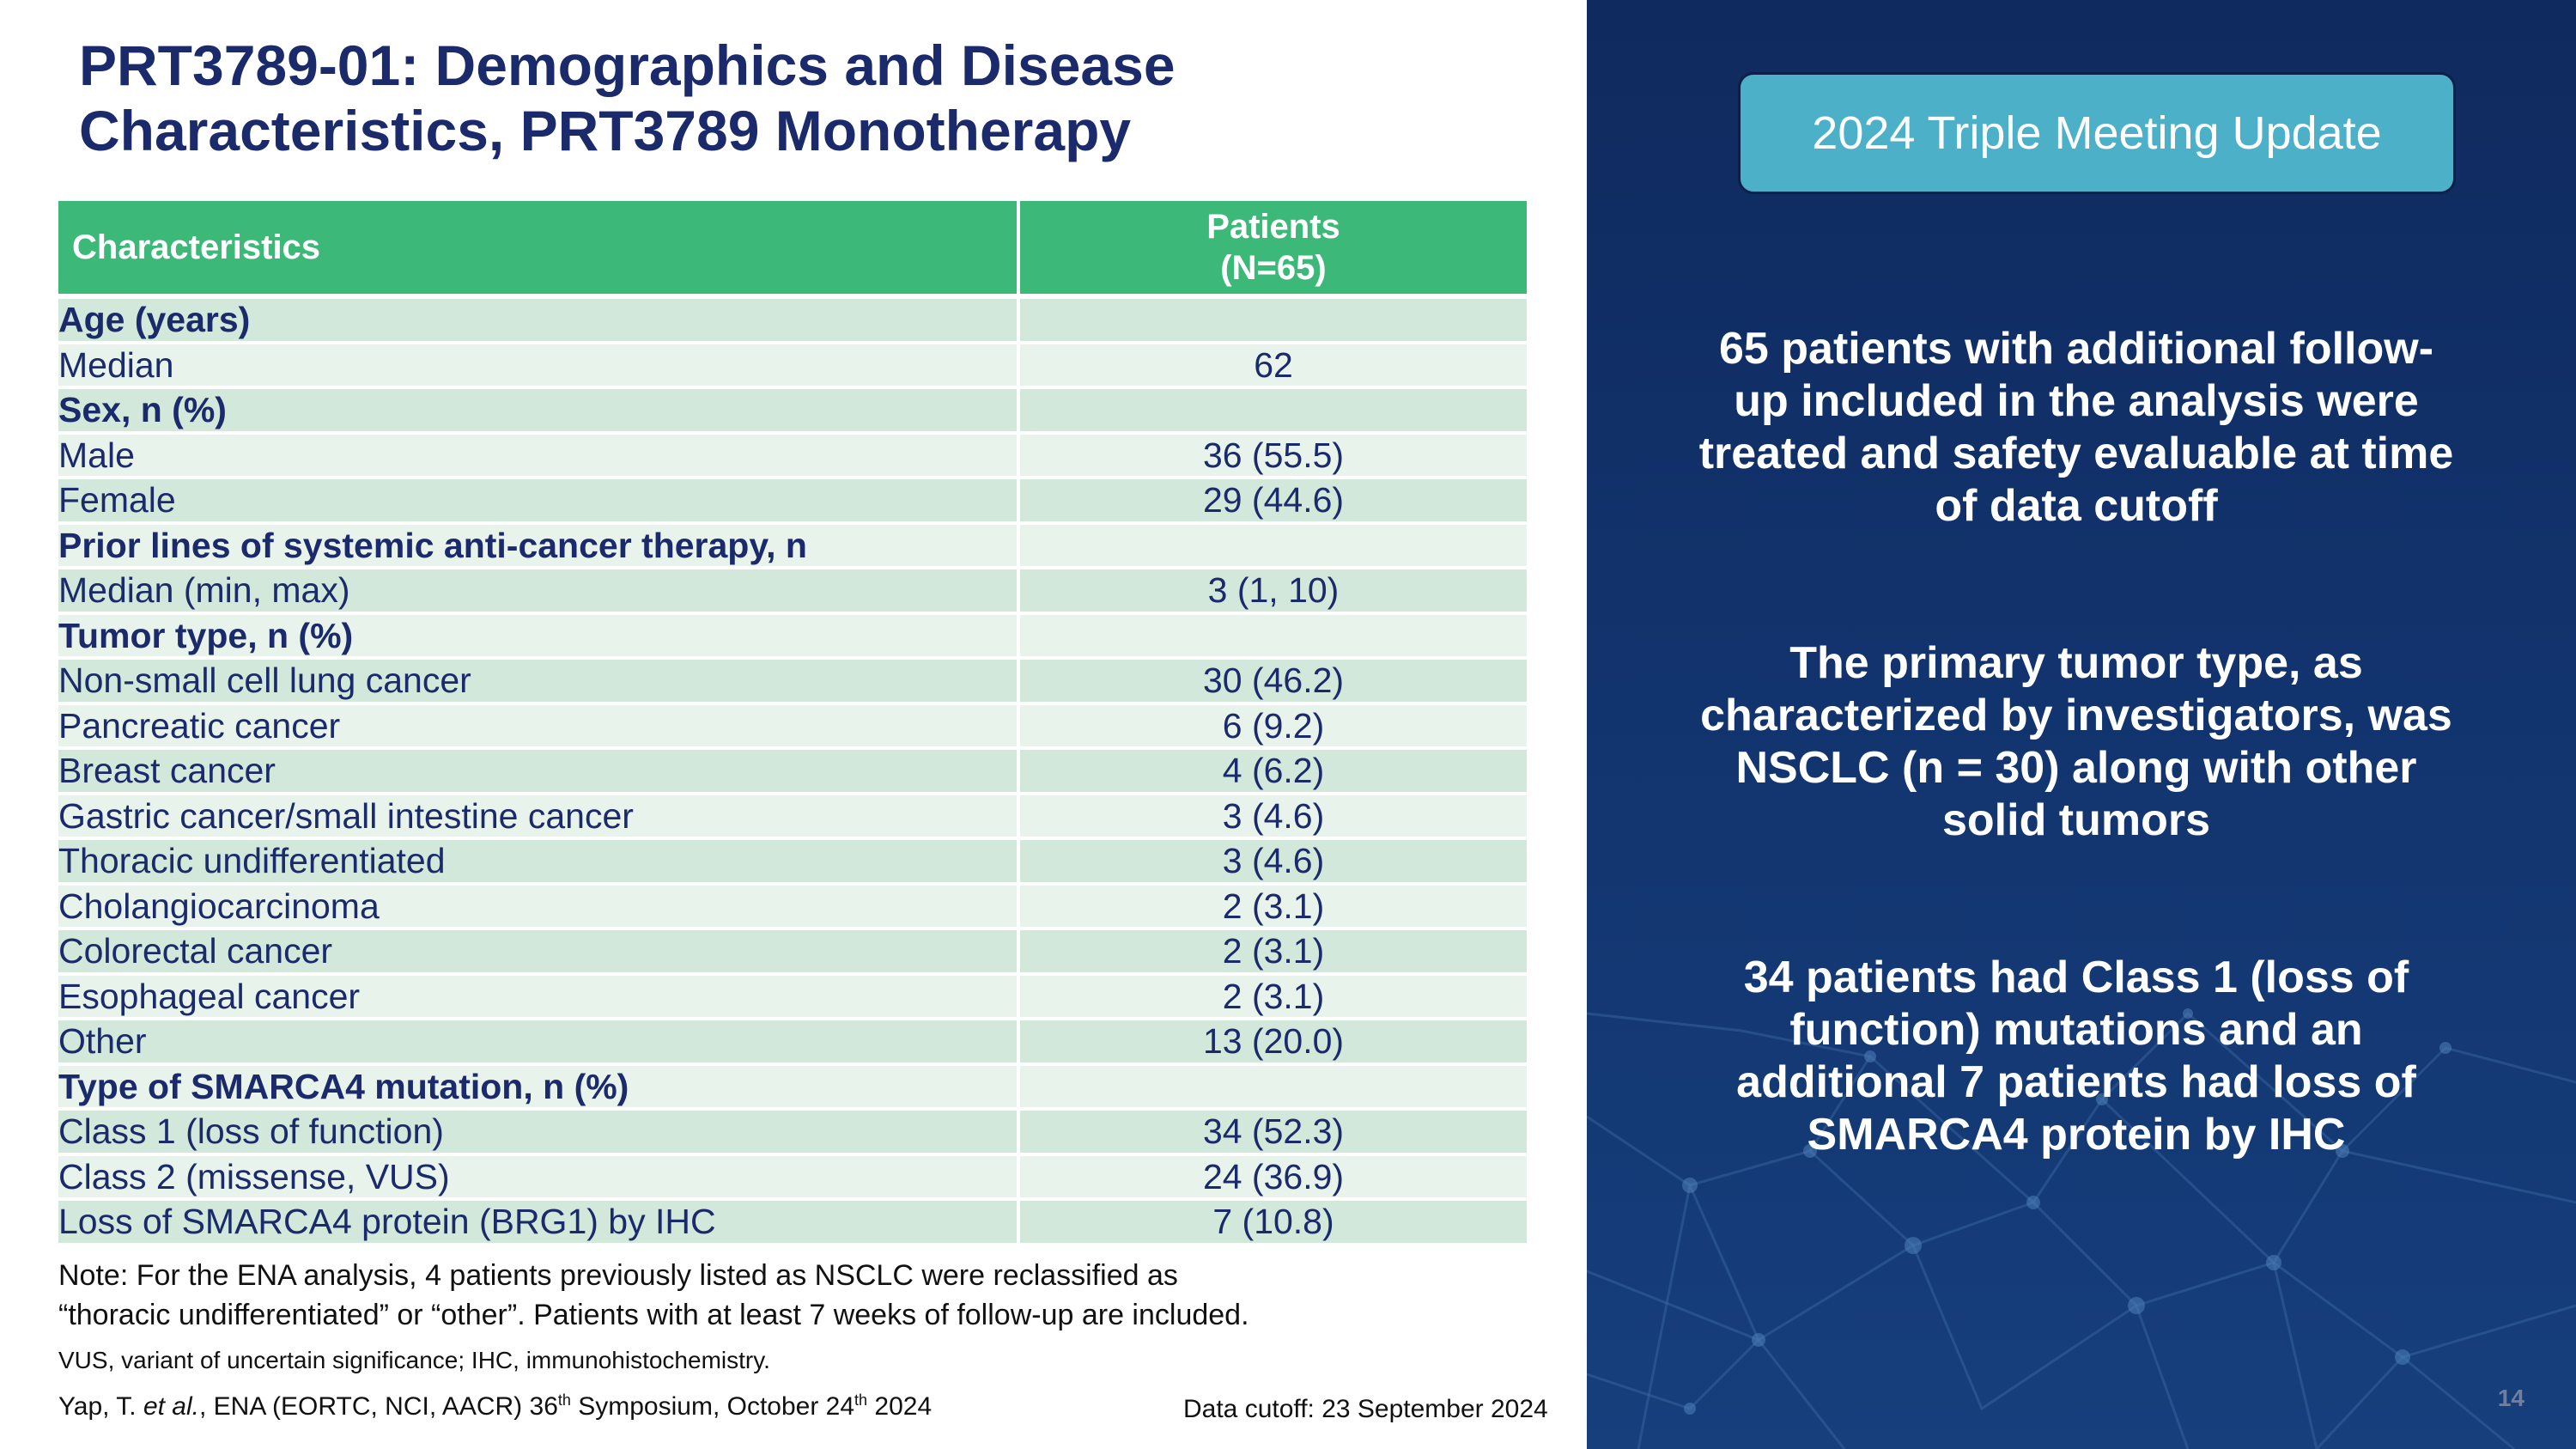  Describe the element at coordinates (539, 636) in the screenshot. I see `row-section-label: Tumor type, n (%)` at that location.